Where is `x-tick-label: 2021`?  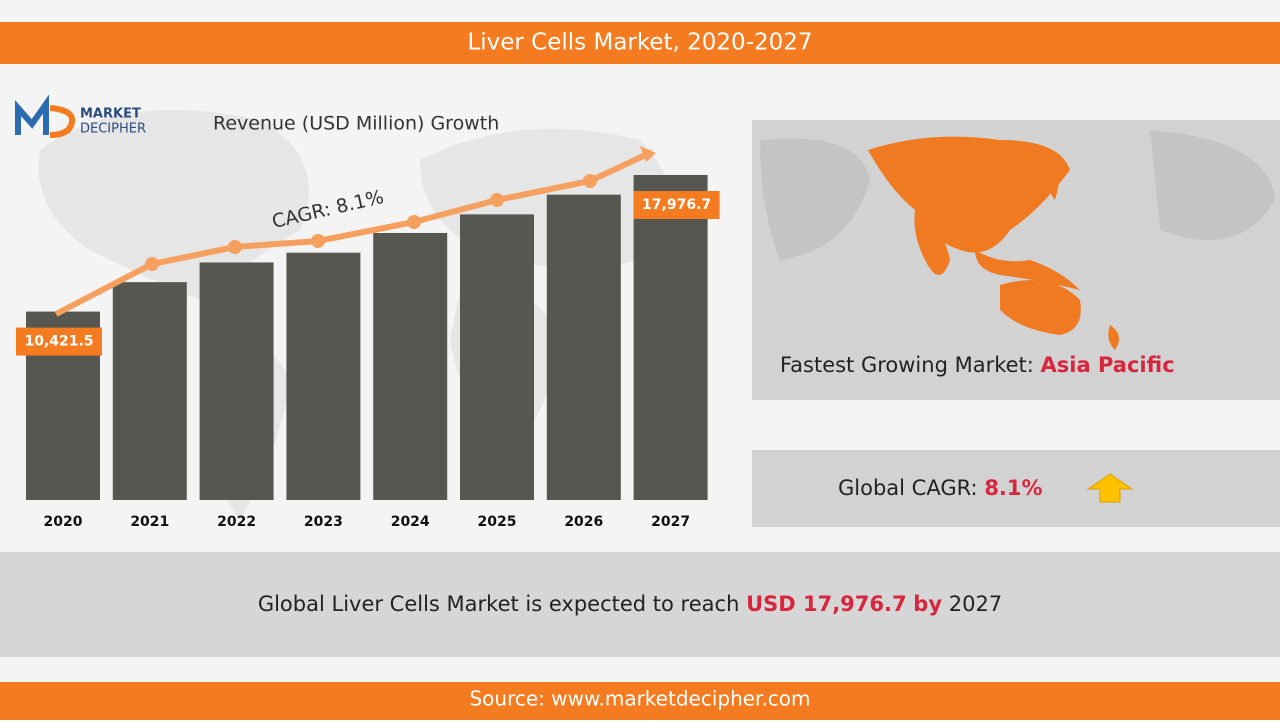 x-tick-label: 2021 is located at coordinates (149, 522).